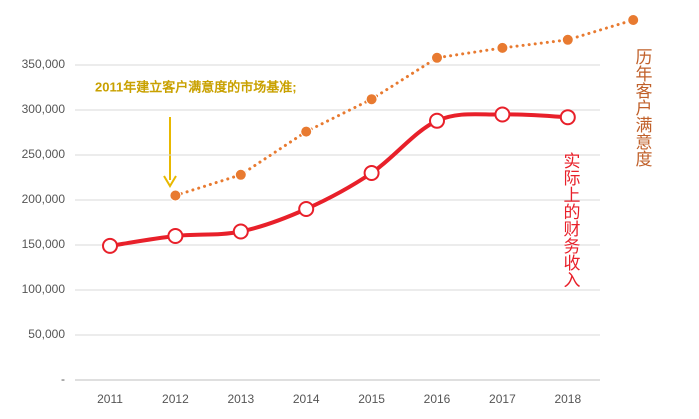 This screenshot has height=419, width=699. What do you see at coordinates (110, 399) in the screenshot?
I see `x-tick-label: 2011` at bounding box center [110, 399].